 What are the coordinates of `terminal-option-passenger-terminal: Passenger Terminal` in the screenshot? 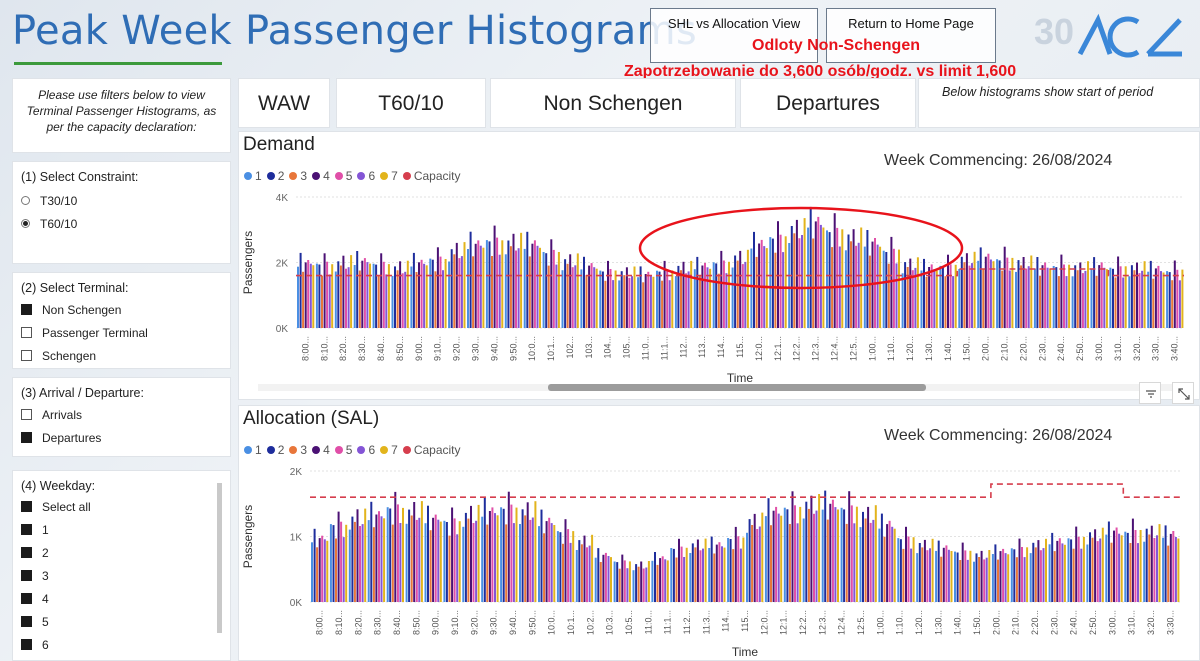 It's located at (125, 332).